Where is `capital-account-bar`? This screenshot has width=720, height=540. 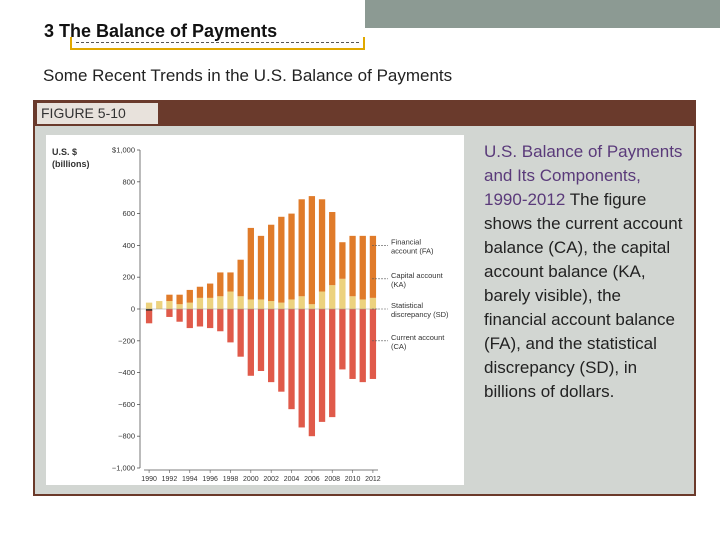
capital-account-bar is located at coordinates (149, 310).